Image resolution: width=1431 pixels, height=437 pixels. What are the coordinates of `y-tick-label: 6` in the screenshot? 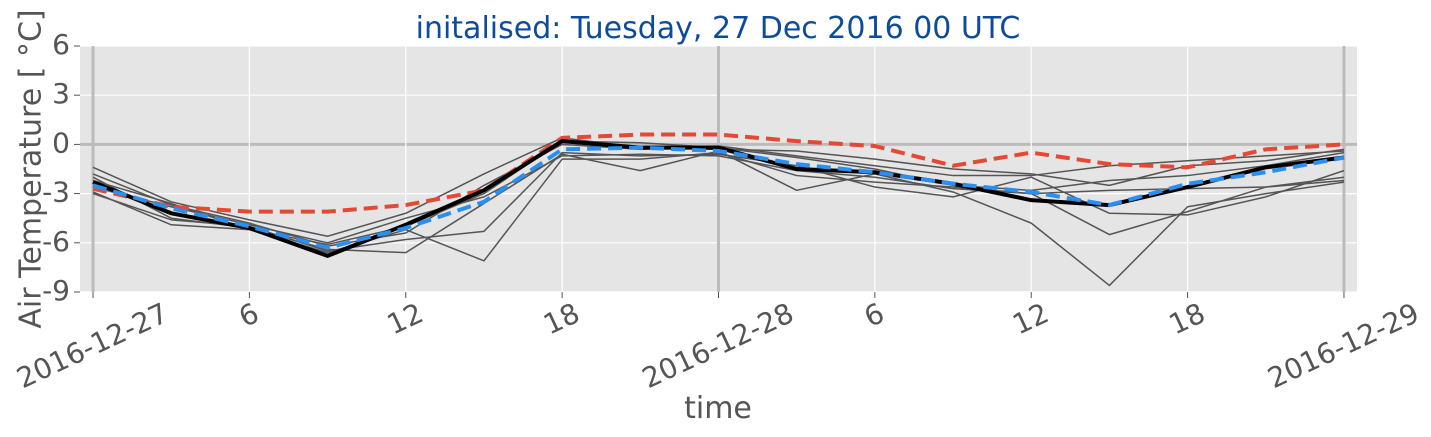 It's located at (61, 44).